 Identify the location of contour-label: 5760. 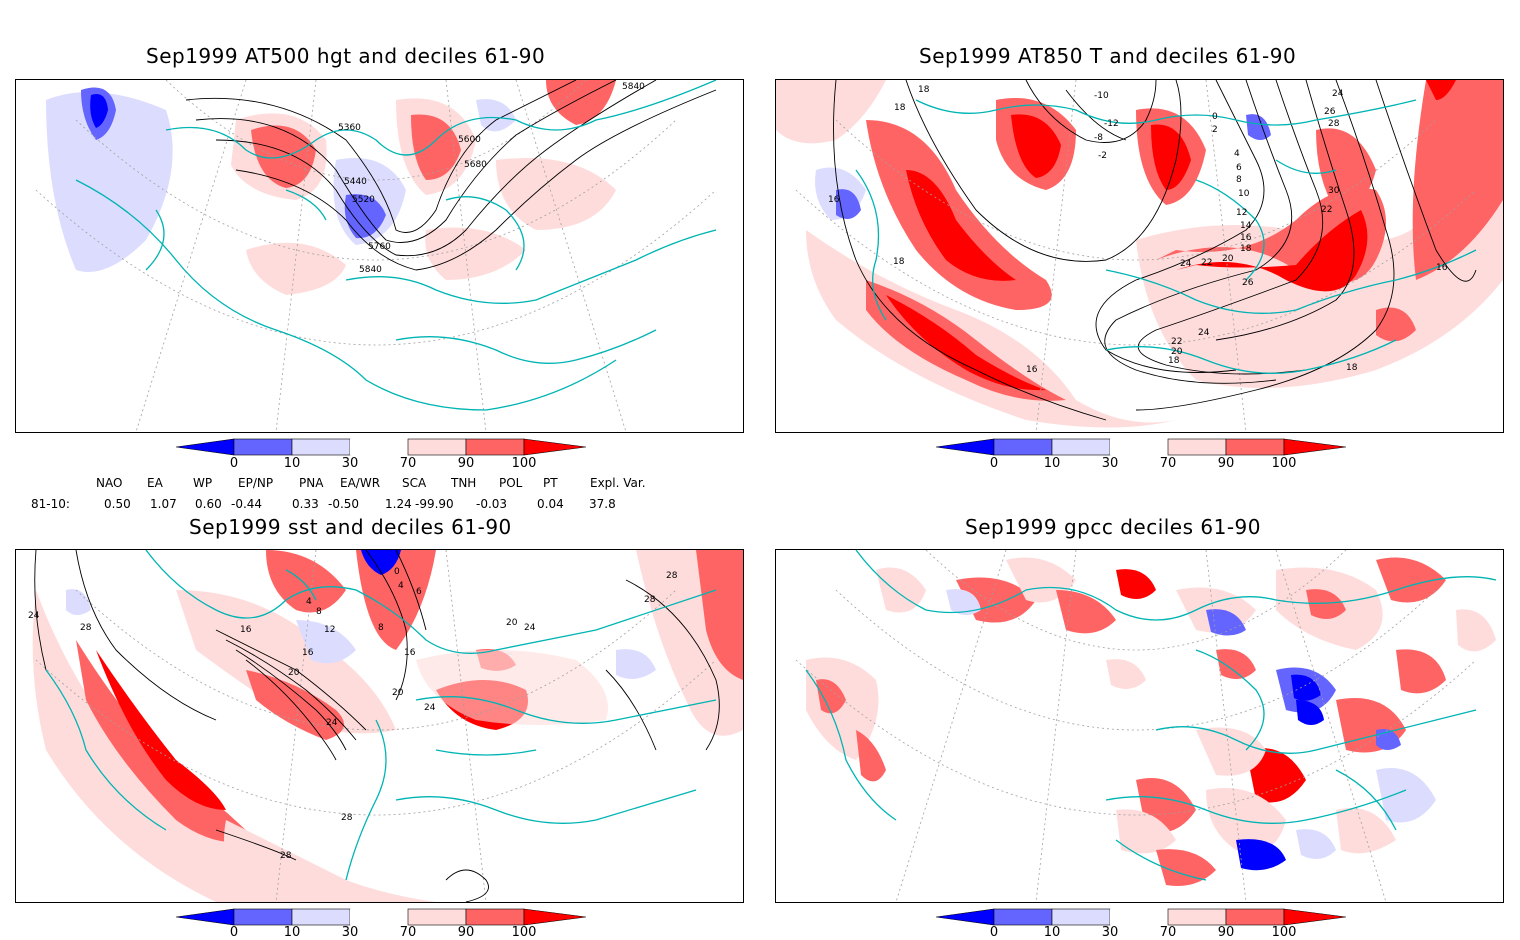
(379, 247).